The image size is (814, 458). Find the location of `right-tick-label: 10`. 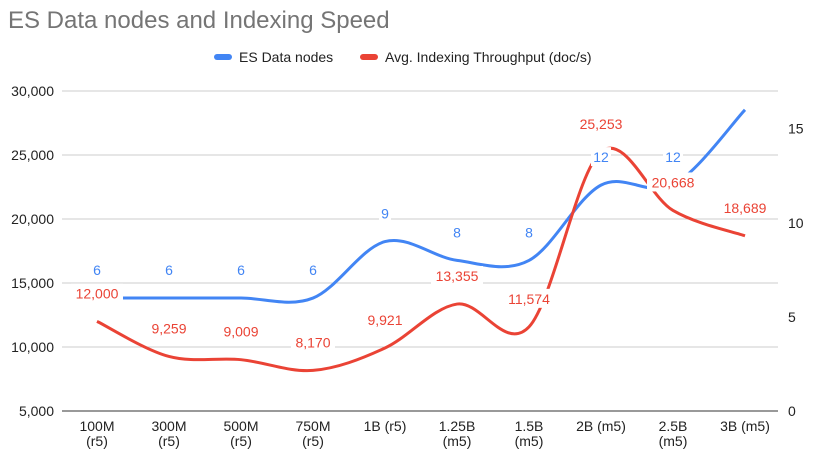

right-tick-label: 10 is located at coordinates (796, 223).